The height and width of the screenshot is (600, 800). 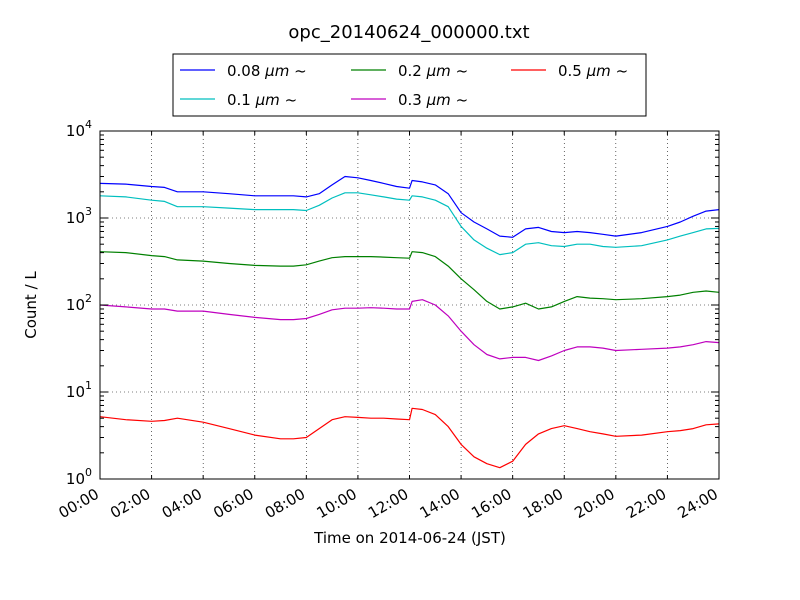 What do you see at coordinates (246, 71) in the screenshot?
I see `legend-name: 0.08` at bounding box center [246, 71].